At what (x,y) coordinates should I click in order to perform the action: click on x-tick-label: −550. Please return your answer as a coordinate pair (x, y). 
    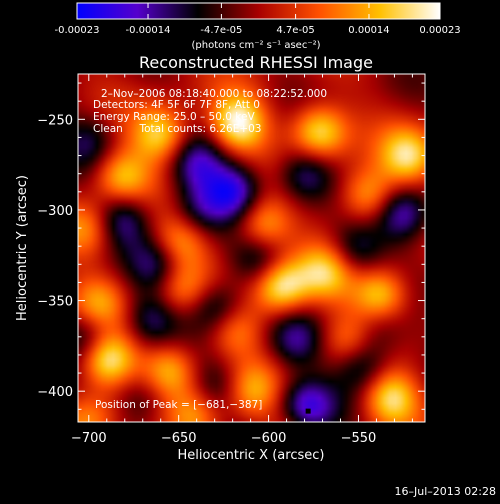
    Looking at the image, I should click on (359, 438).